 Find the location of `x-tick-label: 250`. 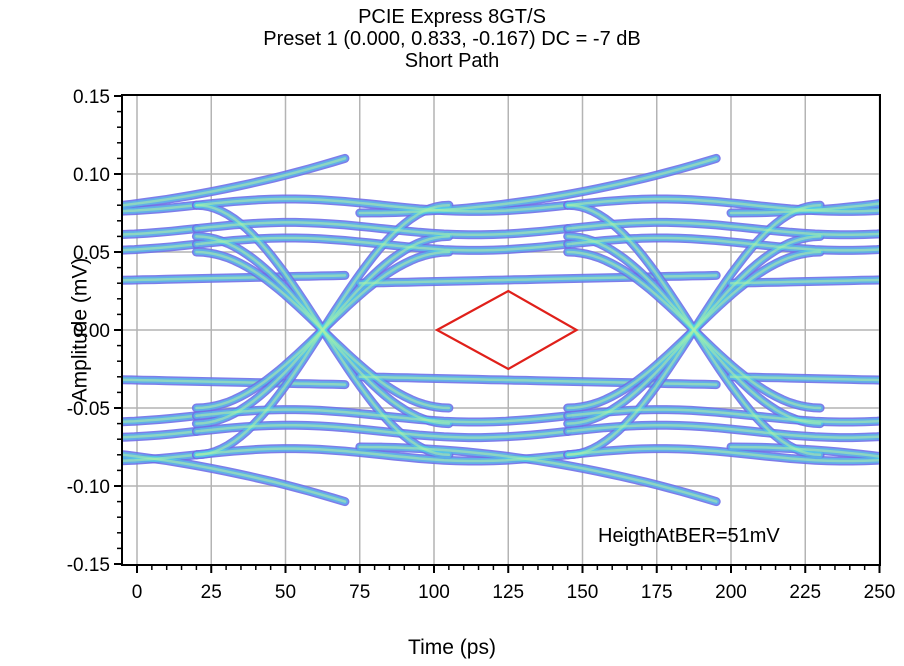

x-tick-label: 250 is located at coordinates (880, 592).